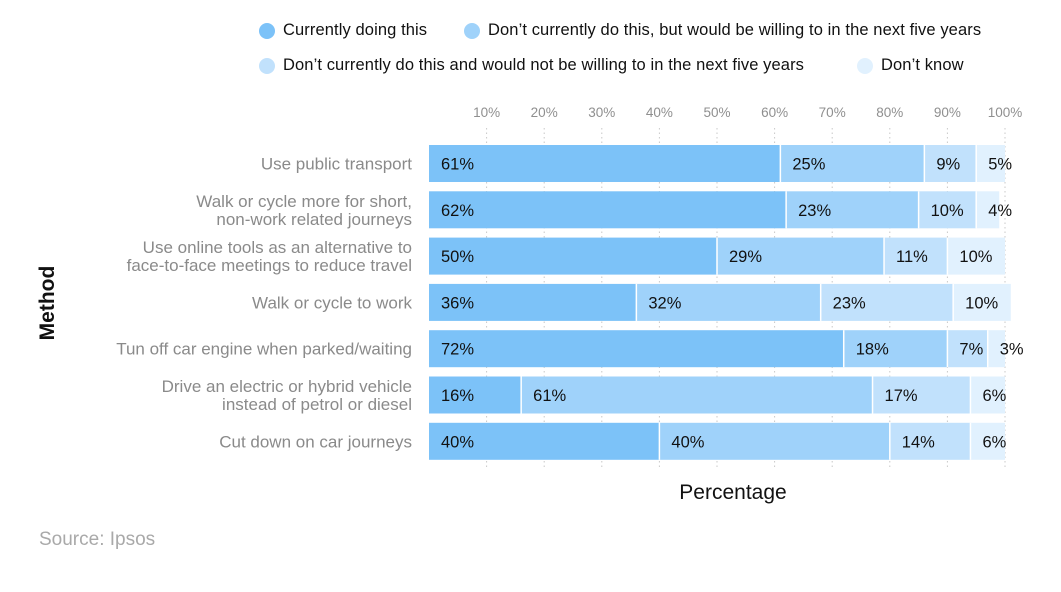 The image size is (1061, 592). Describe the element at coordinates (287, 386) in the screenshot. I see `category-label: Drive an electric or hybrid vehicle` at that location.